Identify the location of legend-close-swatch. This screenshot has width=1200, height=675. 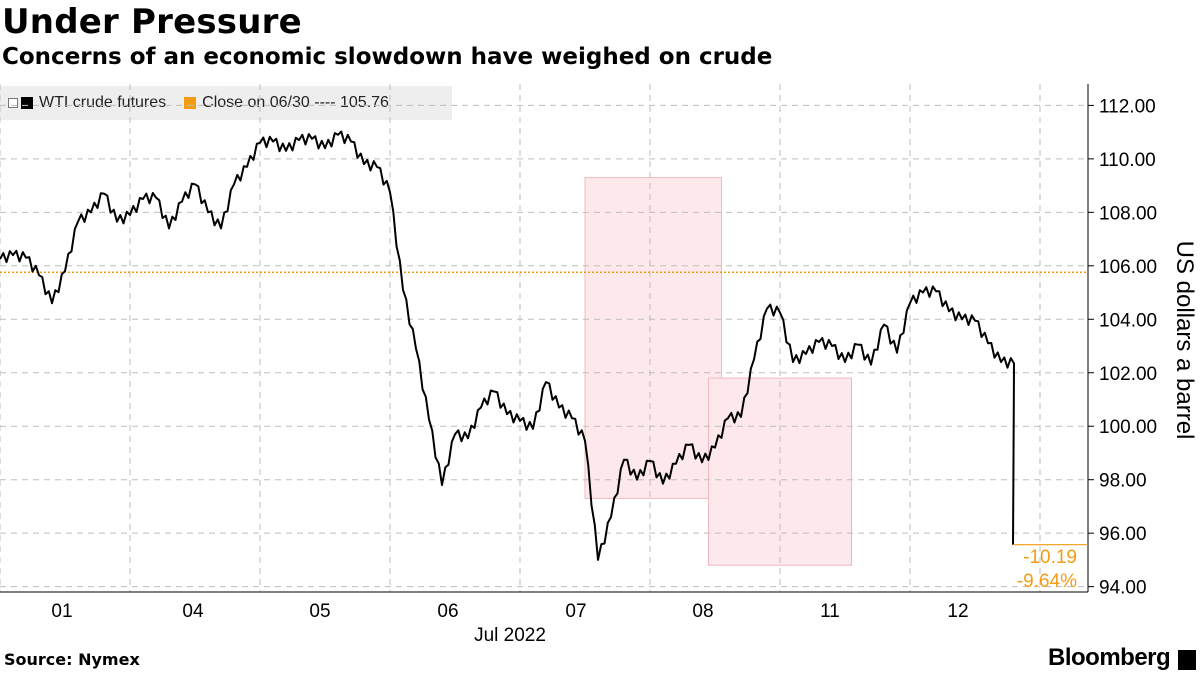
(190, 103).